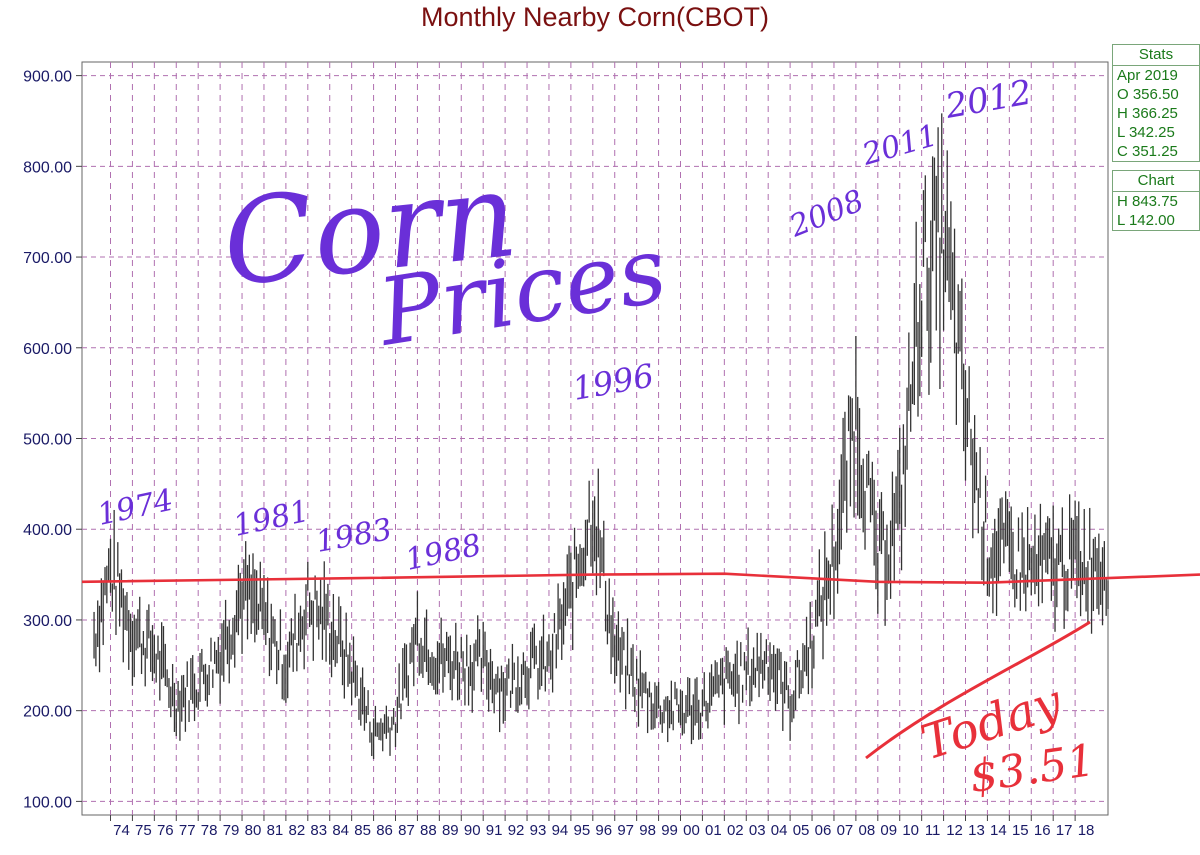 The width and height of the screenshot is (1200, 855). What do you see at coordinates (954, 830) in the screenshot?
I see `x-tick-label: 12` at bounding box center [954, 830].